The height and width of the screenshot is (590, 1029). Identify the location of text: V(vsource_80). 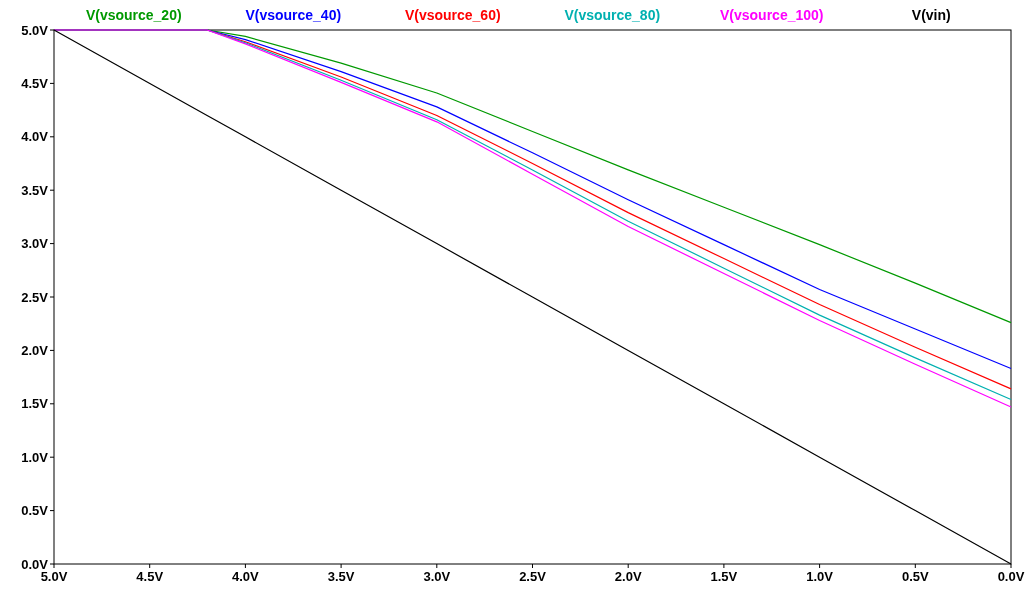
(612, 15).